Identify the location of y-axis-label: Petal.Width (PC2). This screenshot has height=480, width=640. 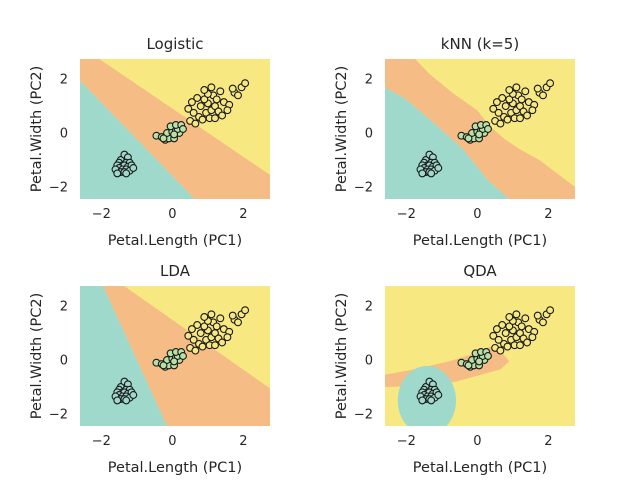
(37, 129).